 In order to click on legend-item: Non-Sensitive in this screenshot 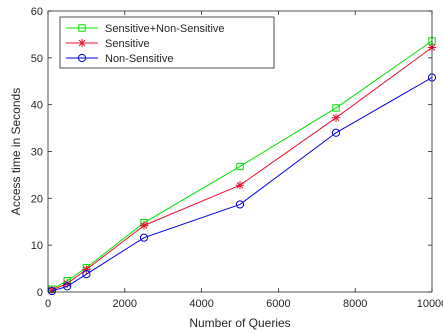, I will do `click(119, 59)`.